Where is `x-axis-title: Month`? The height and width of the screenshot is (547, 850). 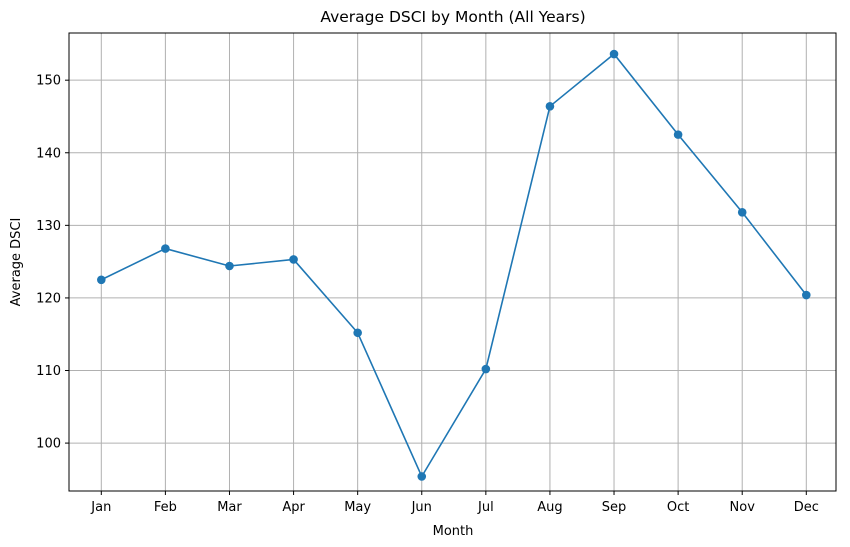
x-axis-title: Month is located at coordinates (453, 531).